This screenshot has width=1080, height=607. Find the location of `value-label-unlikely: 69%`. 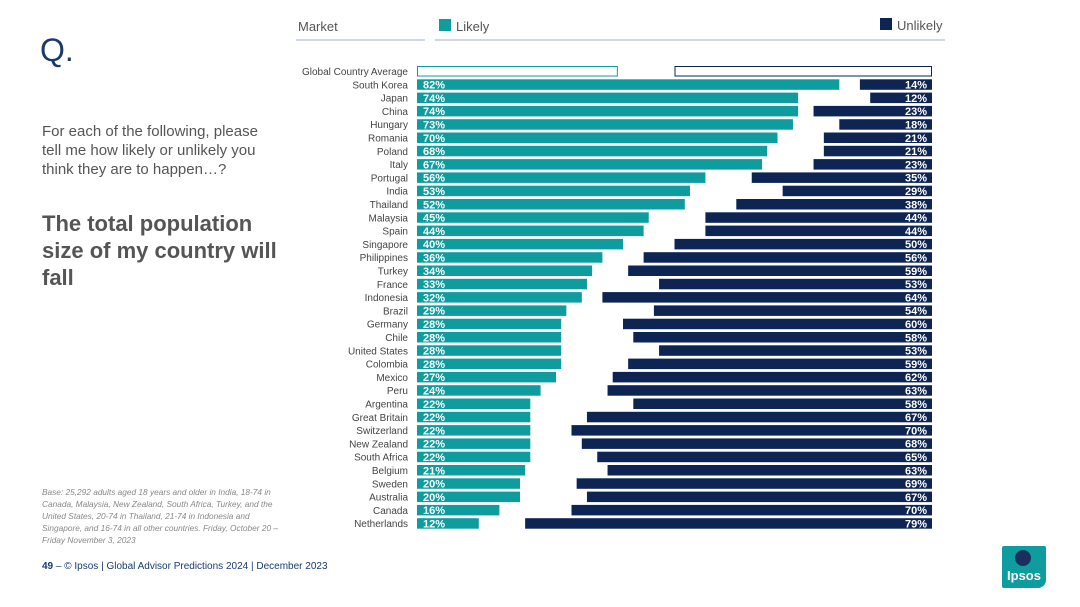

value-label-unlikely: 69% is located at coordinates (916, 485).